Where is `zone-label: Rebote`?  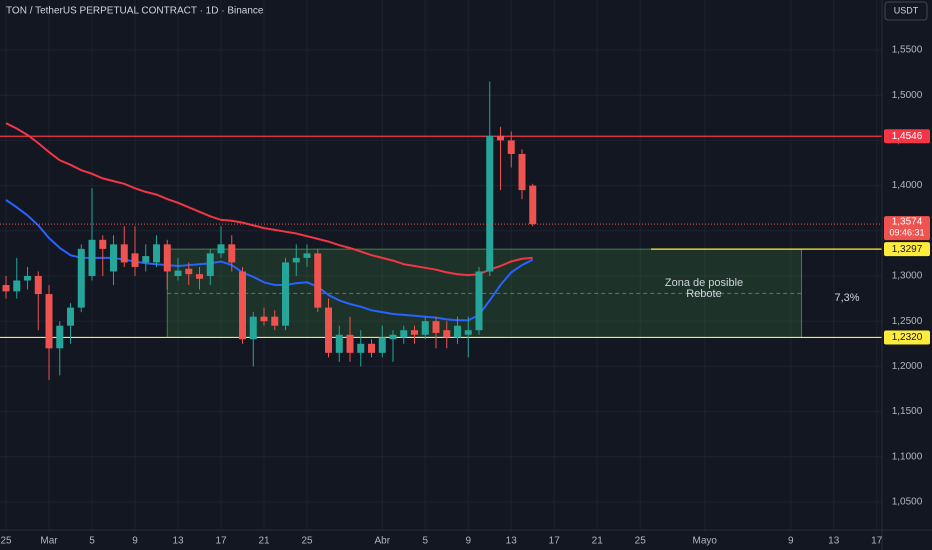
zone-label: Rebote is located at coordinates (703, 294).